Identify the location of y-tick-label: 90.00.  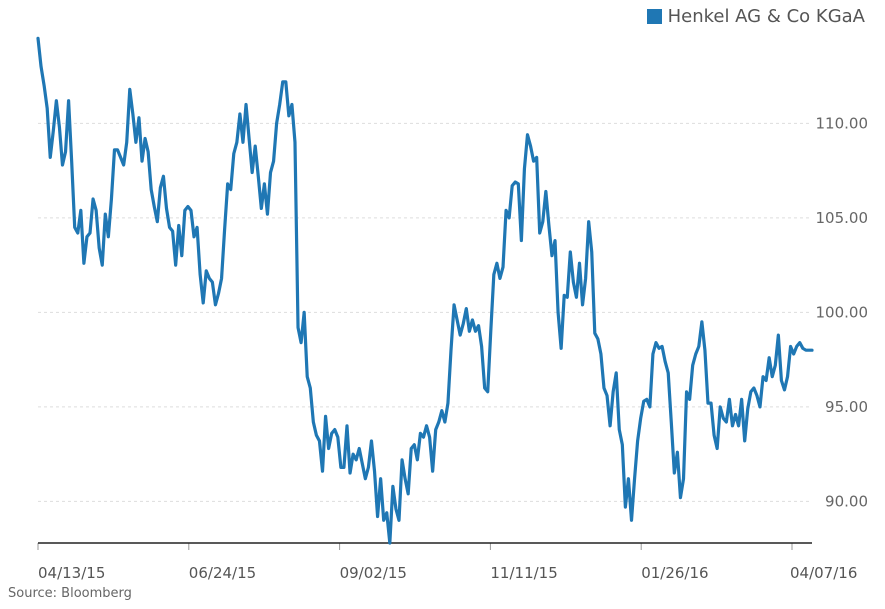
(846, 501).